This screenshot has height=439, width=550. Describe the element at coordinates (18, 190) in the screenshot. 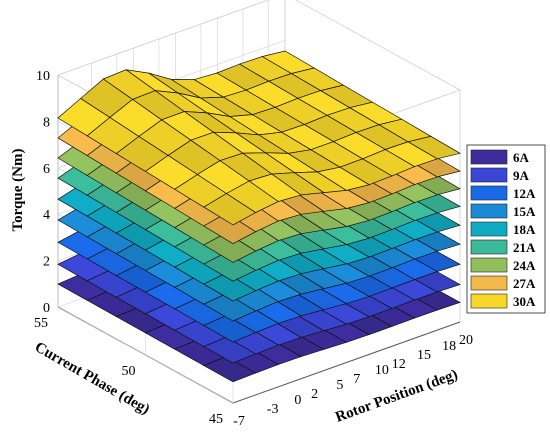

I see `z-axis-label: Torque (Nm)` at that location.